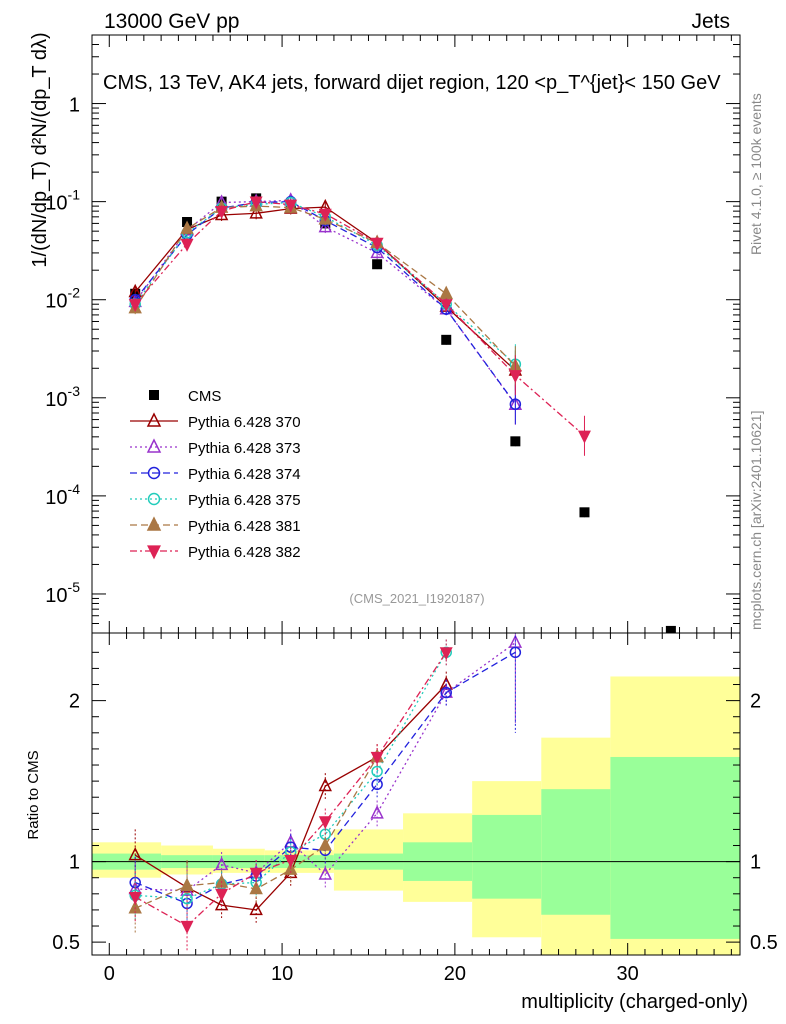 Image resolution: width=786 pixels, height=1024 pixels. I want to click on y-tick-label: 10⁻⁵, so click(62, 593).